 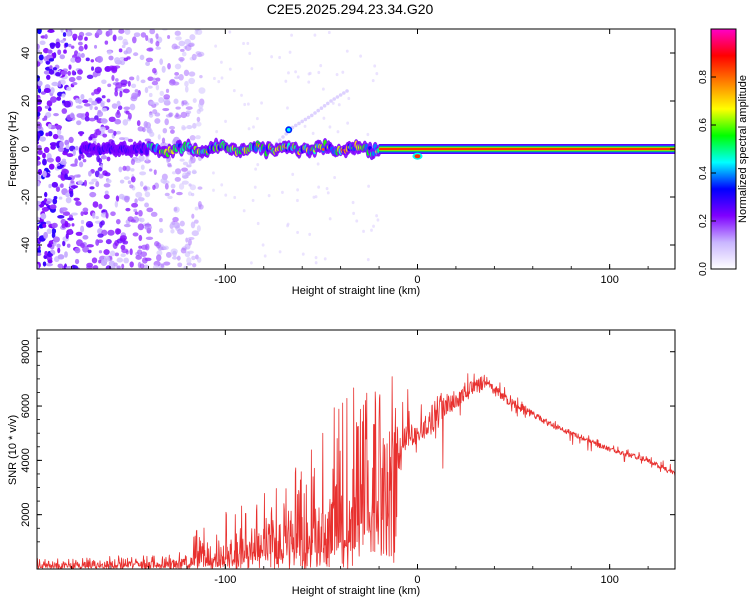 What do you see at coordinates (26, 460) in the screenshot?
I see `snr-y-tick-label: 4000` at bounding box center [26, 460].